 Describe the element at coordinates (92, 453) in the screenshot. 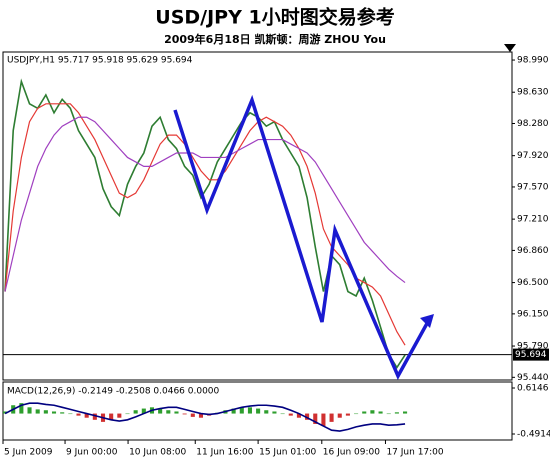

I see `x-tick-label: 9 Jun 00:00` at that location.